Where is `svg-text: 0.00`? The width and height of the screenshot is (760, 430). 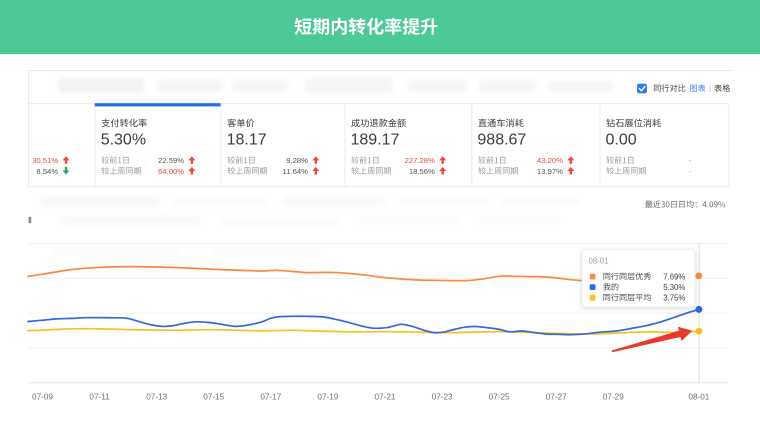
svg-text: 0.00 is located at coordinates (621, 140).